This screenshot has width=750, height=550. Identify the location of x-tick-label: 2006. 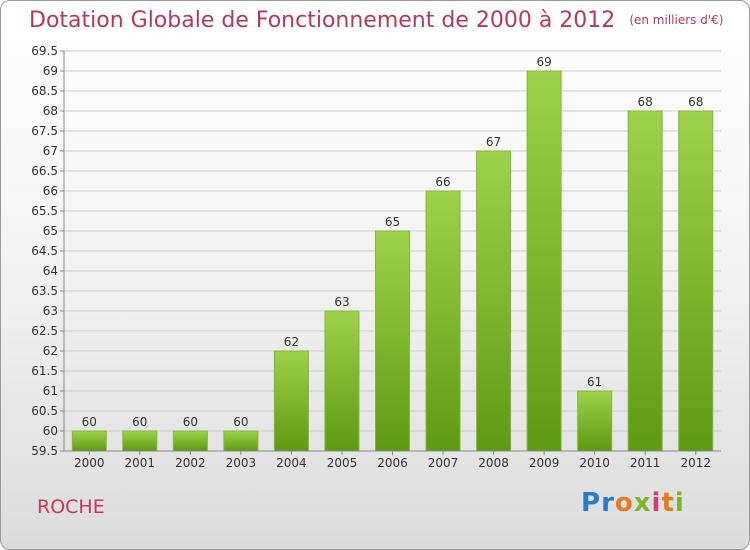
(392, 463).